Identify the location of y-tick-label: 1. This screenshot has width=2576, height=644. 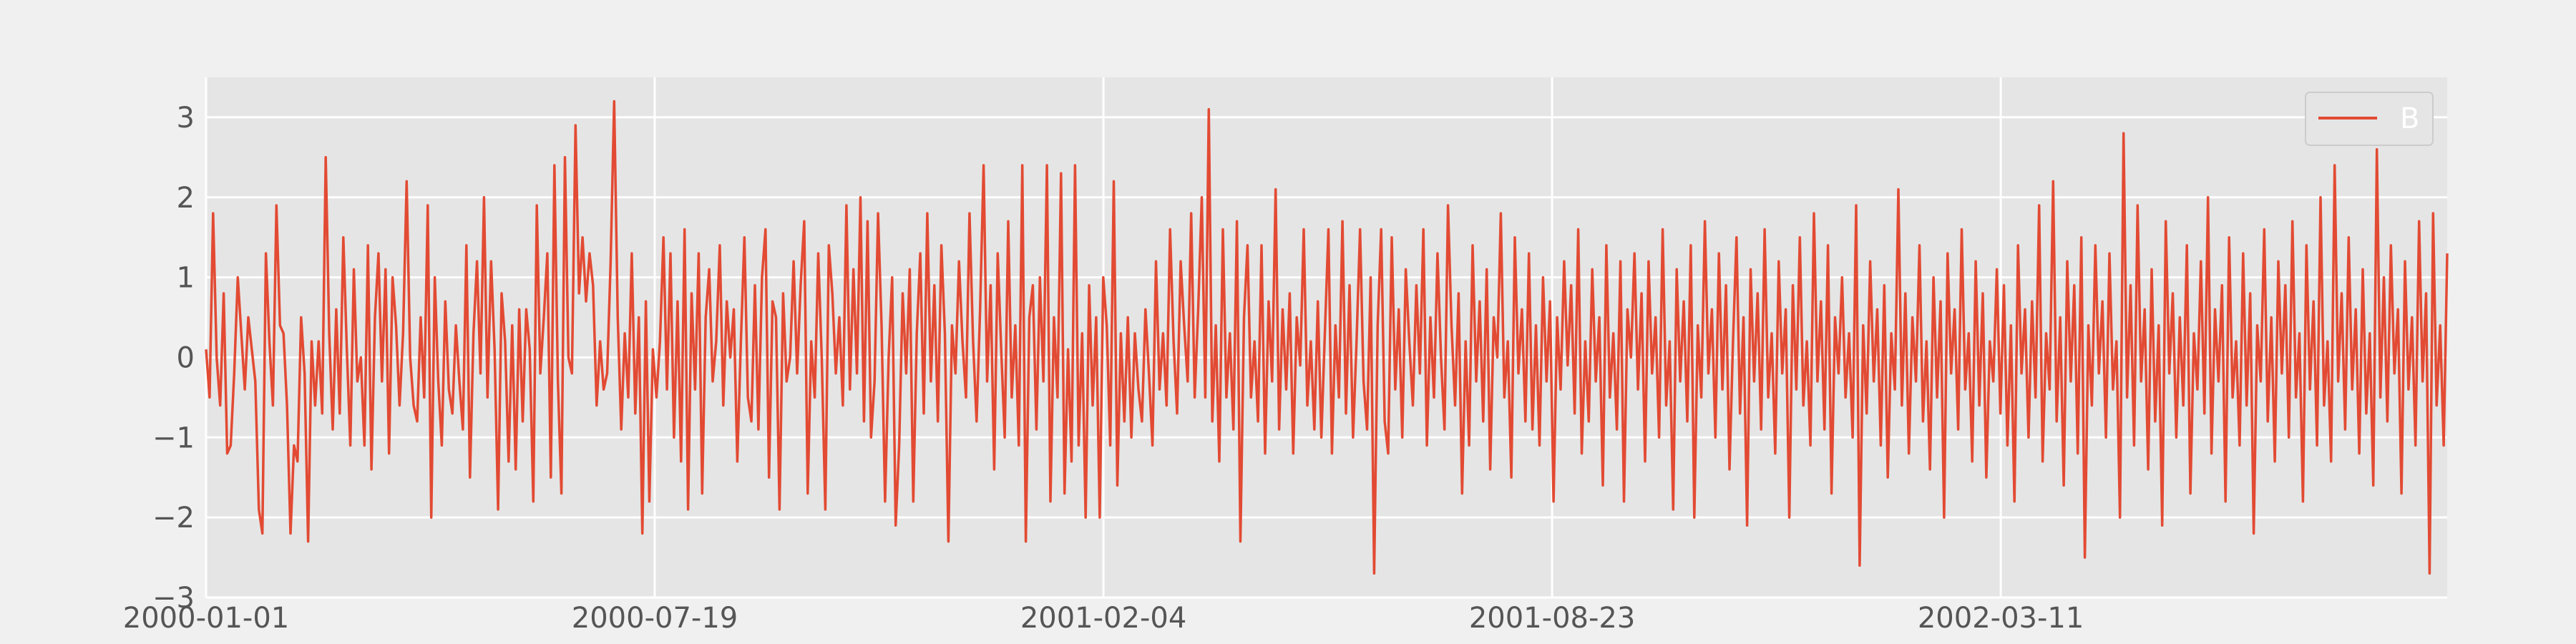
(186, 278).